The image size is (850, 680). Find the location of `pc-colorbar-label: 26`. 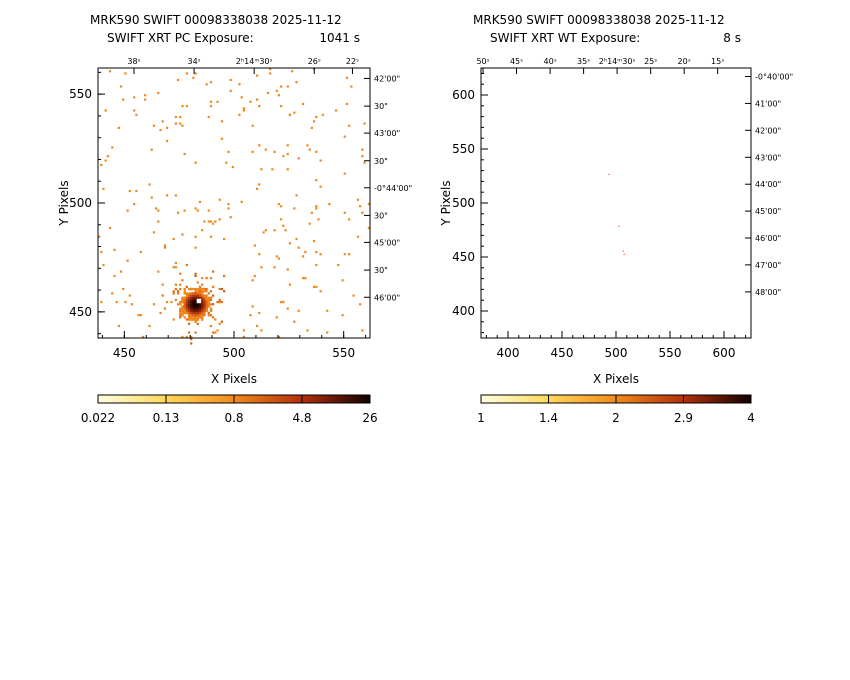

pc-colorbar-label: 26 is located at coordinates (369, 418).